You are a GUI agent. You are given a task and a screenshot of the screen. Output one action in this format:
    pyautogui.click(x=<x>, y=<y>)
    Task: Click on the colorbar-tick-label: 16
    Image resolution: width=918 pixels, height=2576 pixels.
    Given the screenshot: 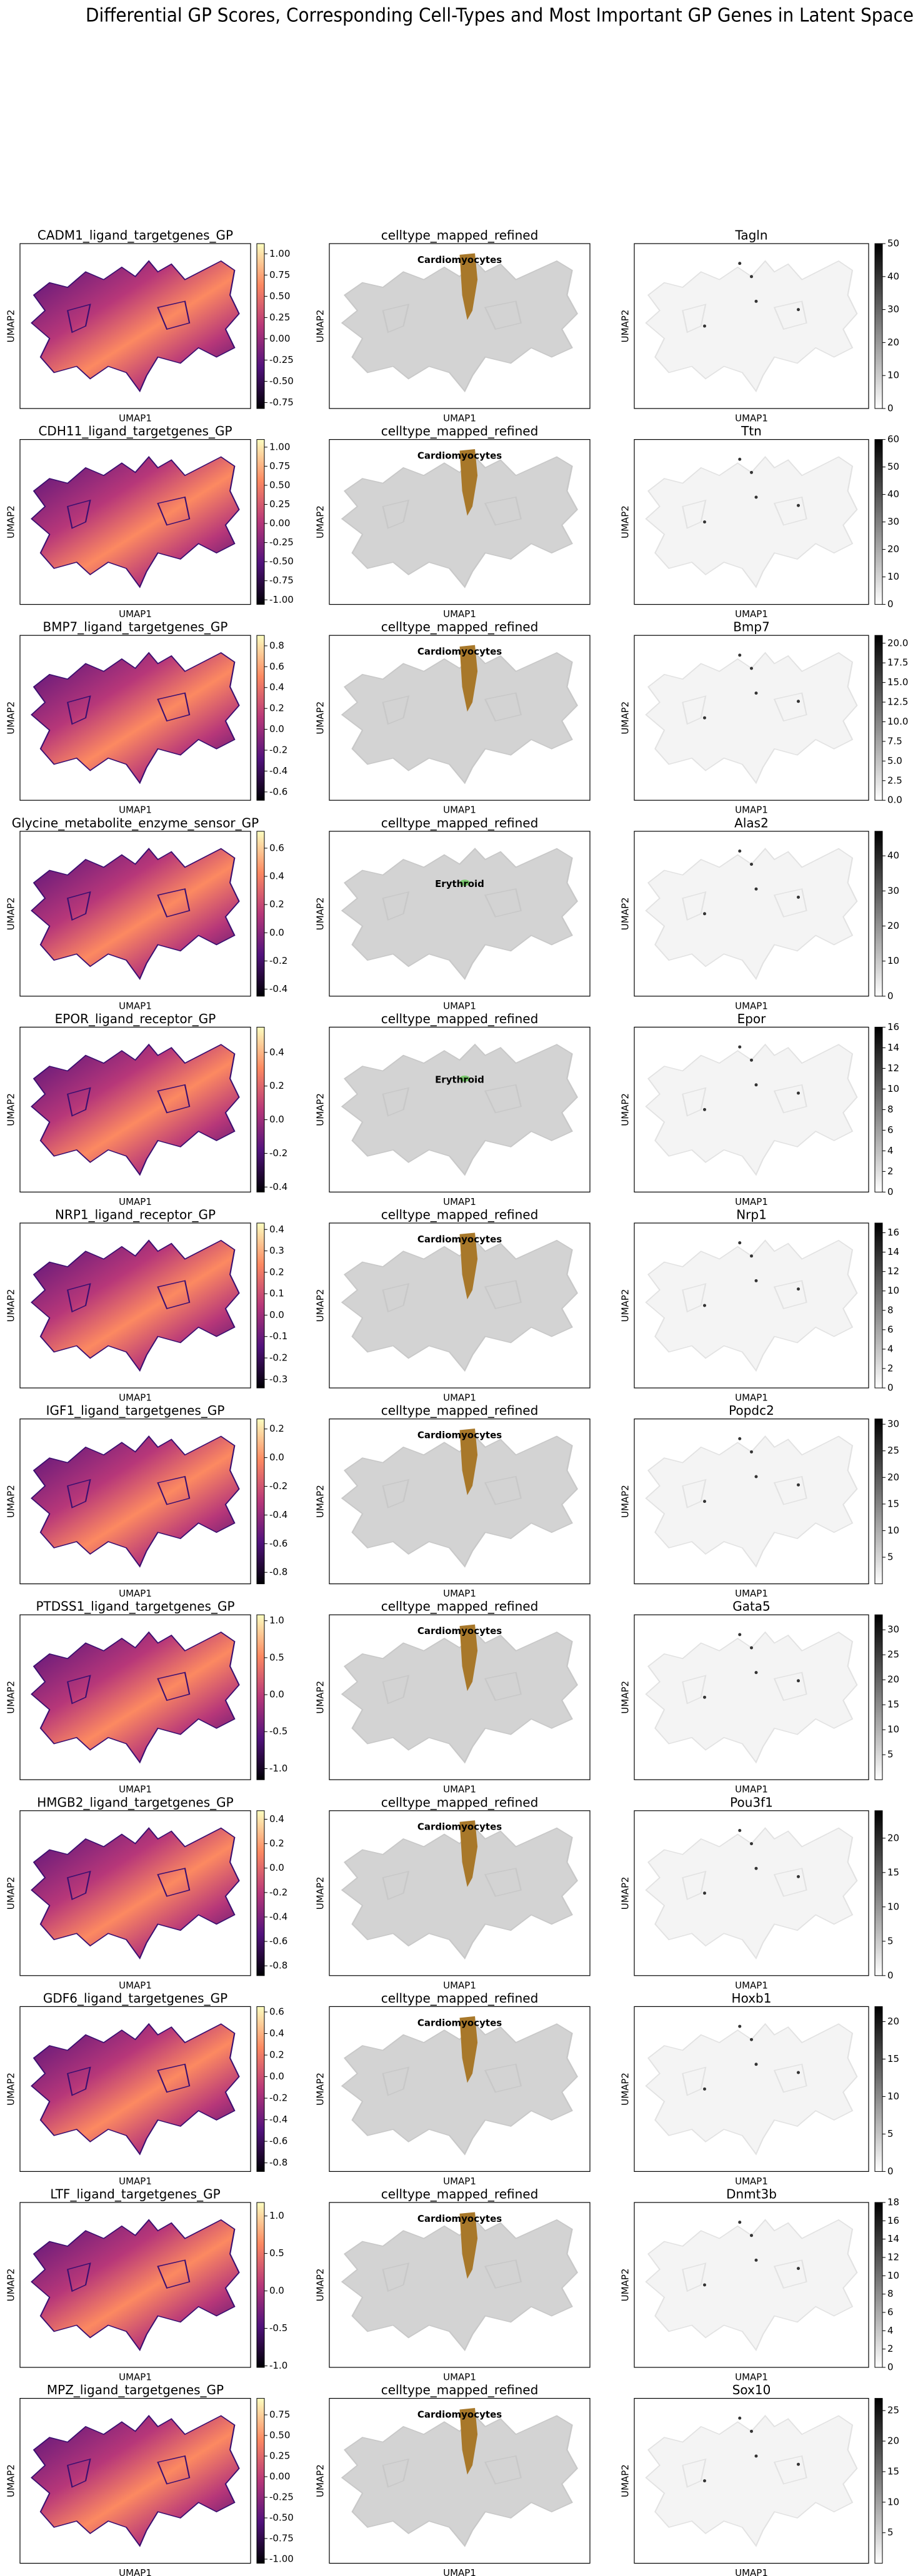 What is the action you would take?
    pyautogui.click(x=893, y=1027)
    